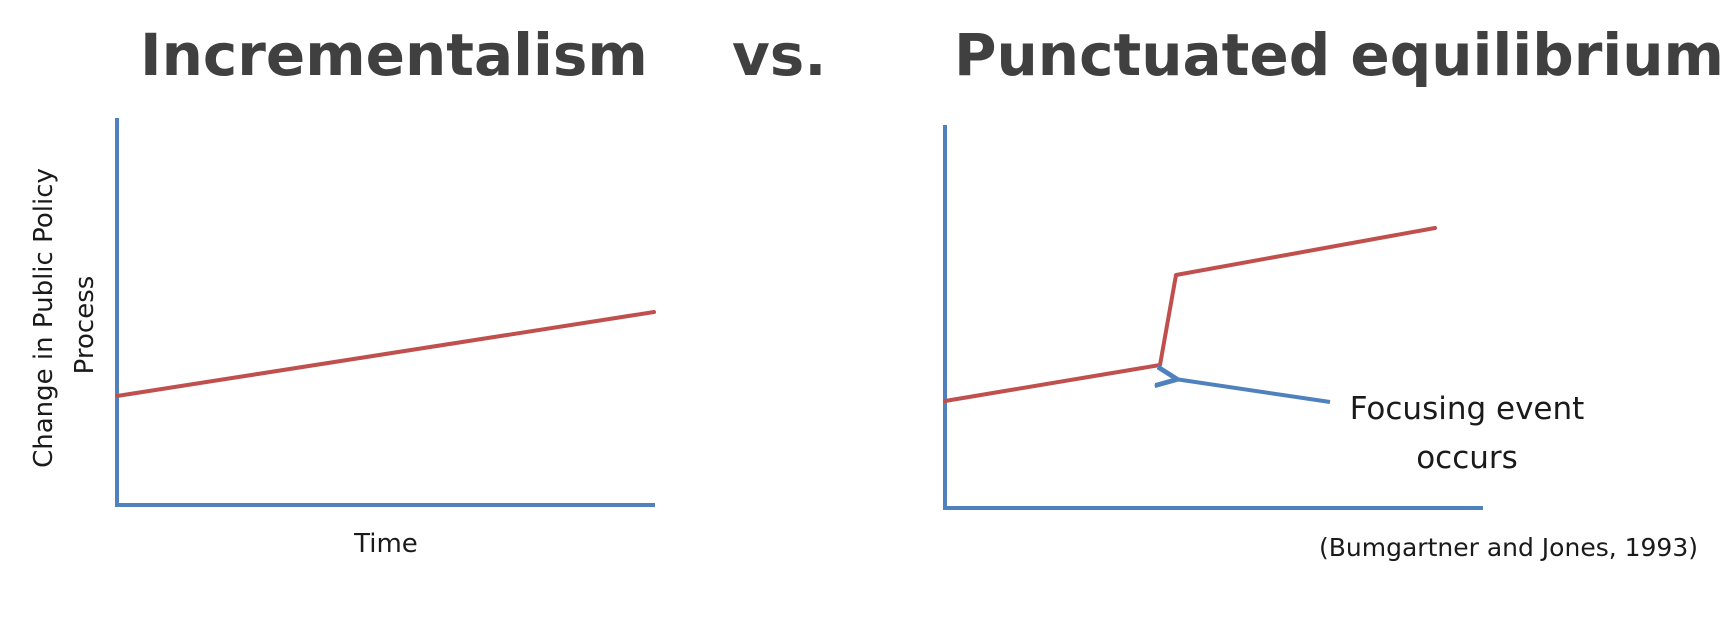 The height and width of the screenshot is (635, 1721). I want to click on focusing-event-arrow, so click(1253, 391).